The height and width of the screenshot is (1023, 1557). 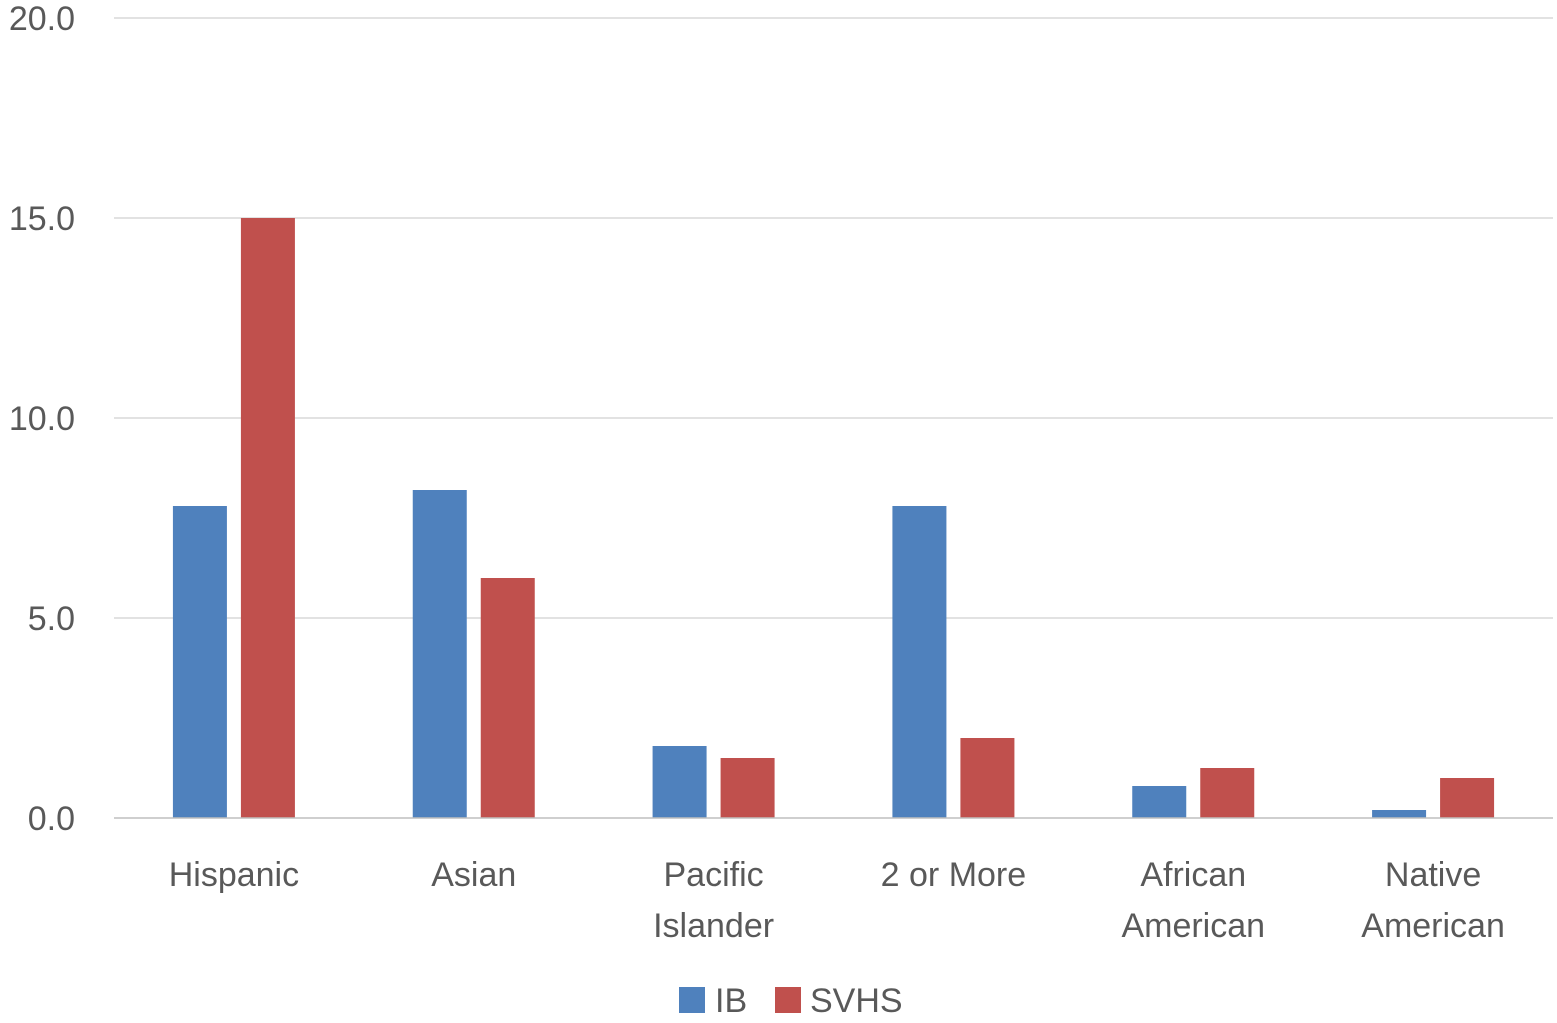 I want to click on category-label-line: Hispanic, so click(x=234, y=875).